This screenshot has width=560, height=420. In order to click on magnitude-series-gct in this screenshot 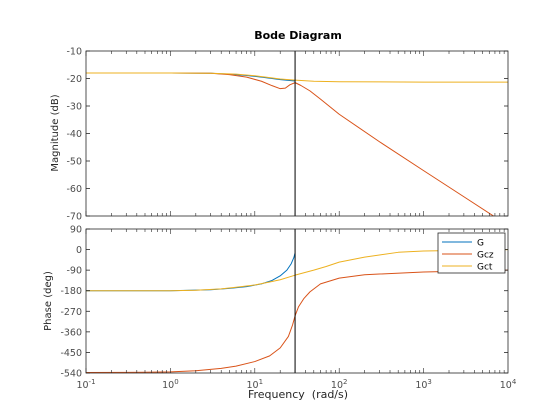, I will do `click(297, 77)`.